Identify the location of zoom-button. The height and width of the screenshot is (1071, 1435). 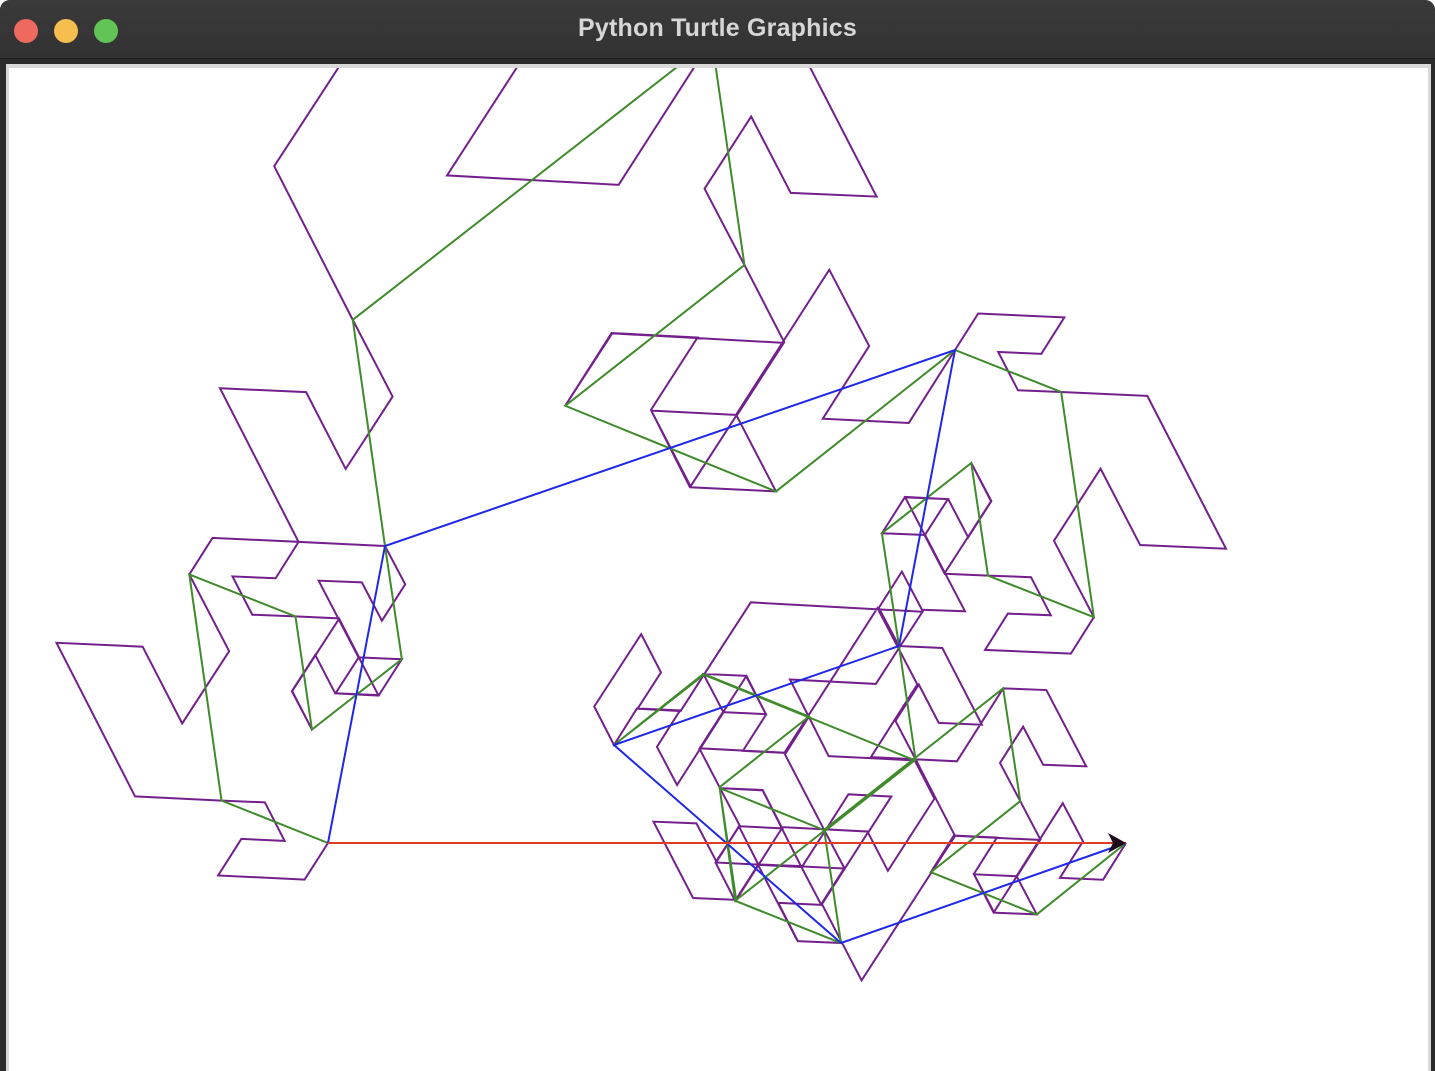
(106, 31).